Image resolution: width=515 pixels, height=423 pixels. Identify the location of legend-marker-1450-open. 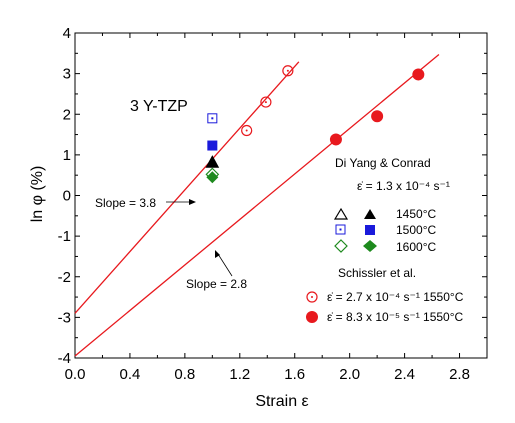
(341, 213).